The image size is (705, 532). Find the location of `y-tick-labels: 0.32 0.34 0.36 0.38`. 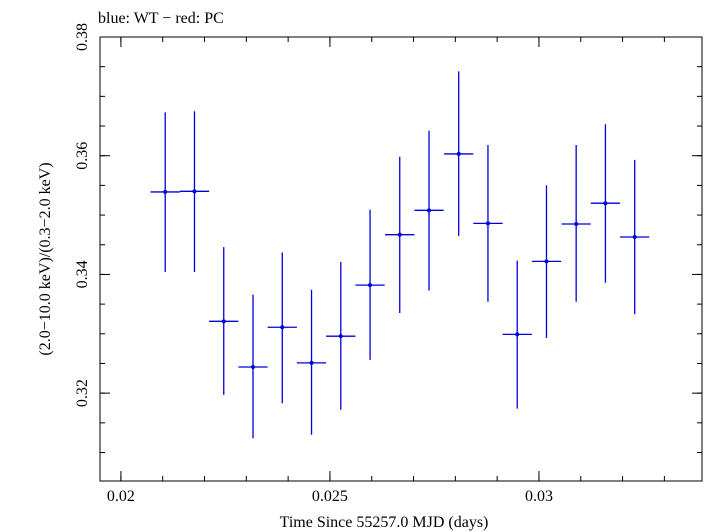

y-tick-labels: 0.32 0.34 0.36 0.38 is located at coordinates (82, 215).